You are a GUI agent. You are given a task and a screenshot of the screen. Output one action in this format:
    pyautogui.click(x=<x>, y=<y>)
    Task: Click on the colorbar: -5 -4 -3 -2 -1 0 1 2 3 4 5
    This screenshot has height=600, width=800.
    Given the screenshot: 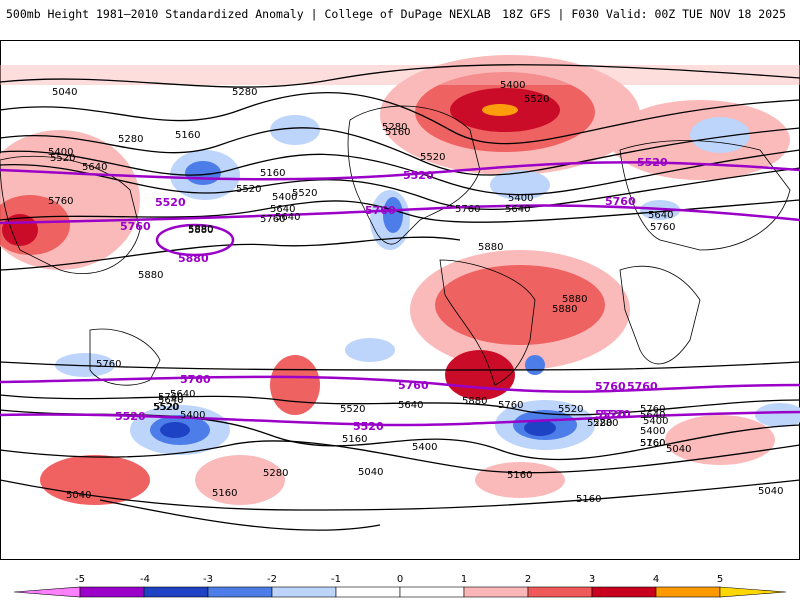 What is the action you would take?
    pyautogui.click(x=400, y=586)
    